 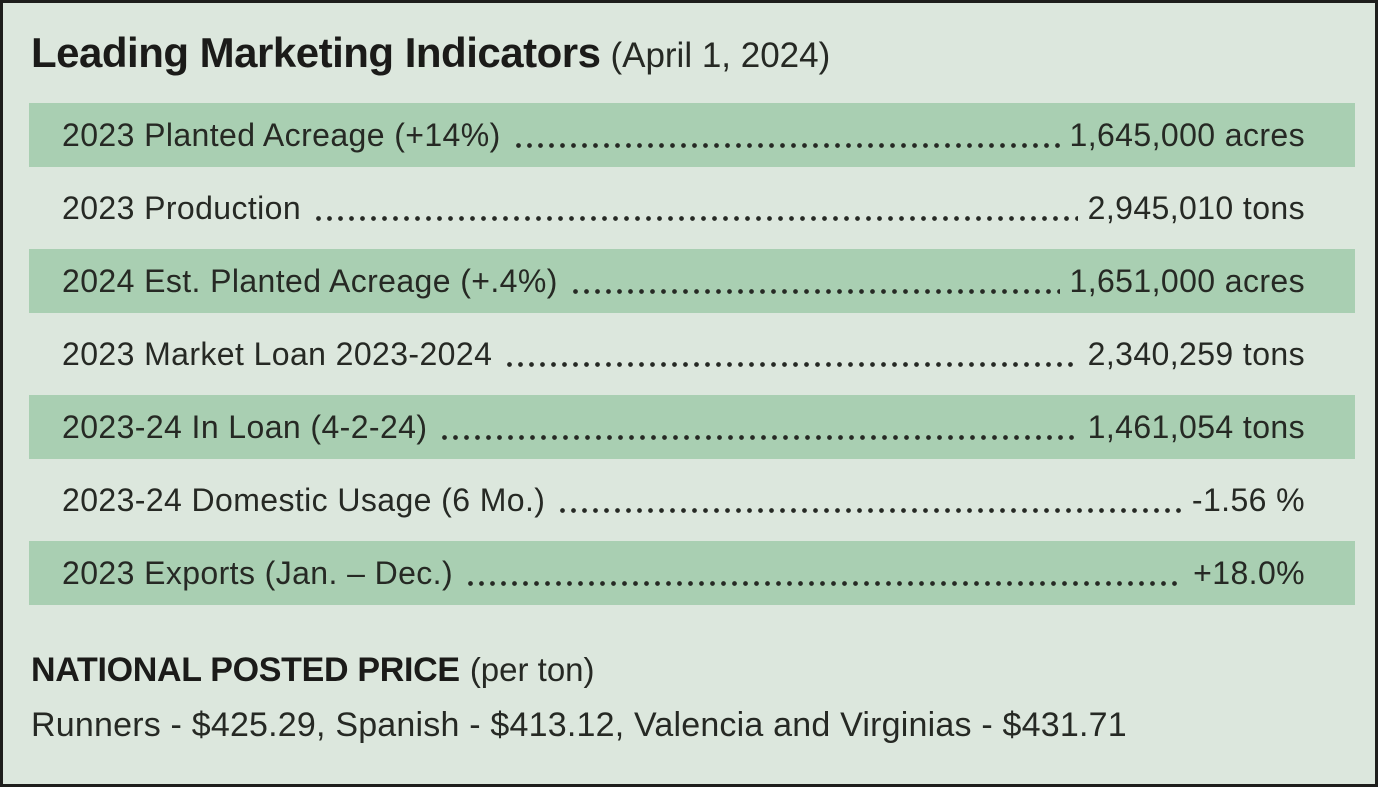 What do you see at coordinates (532, 669) in the screenshot?
I see `national-posted-price-unit: (per ton)` at bounding box center [532, 669].